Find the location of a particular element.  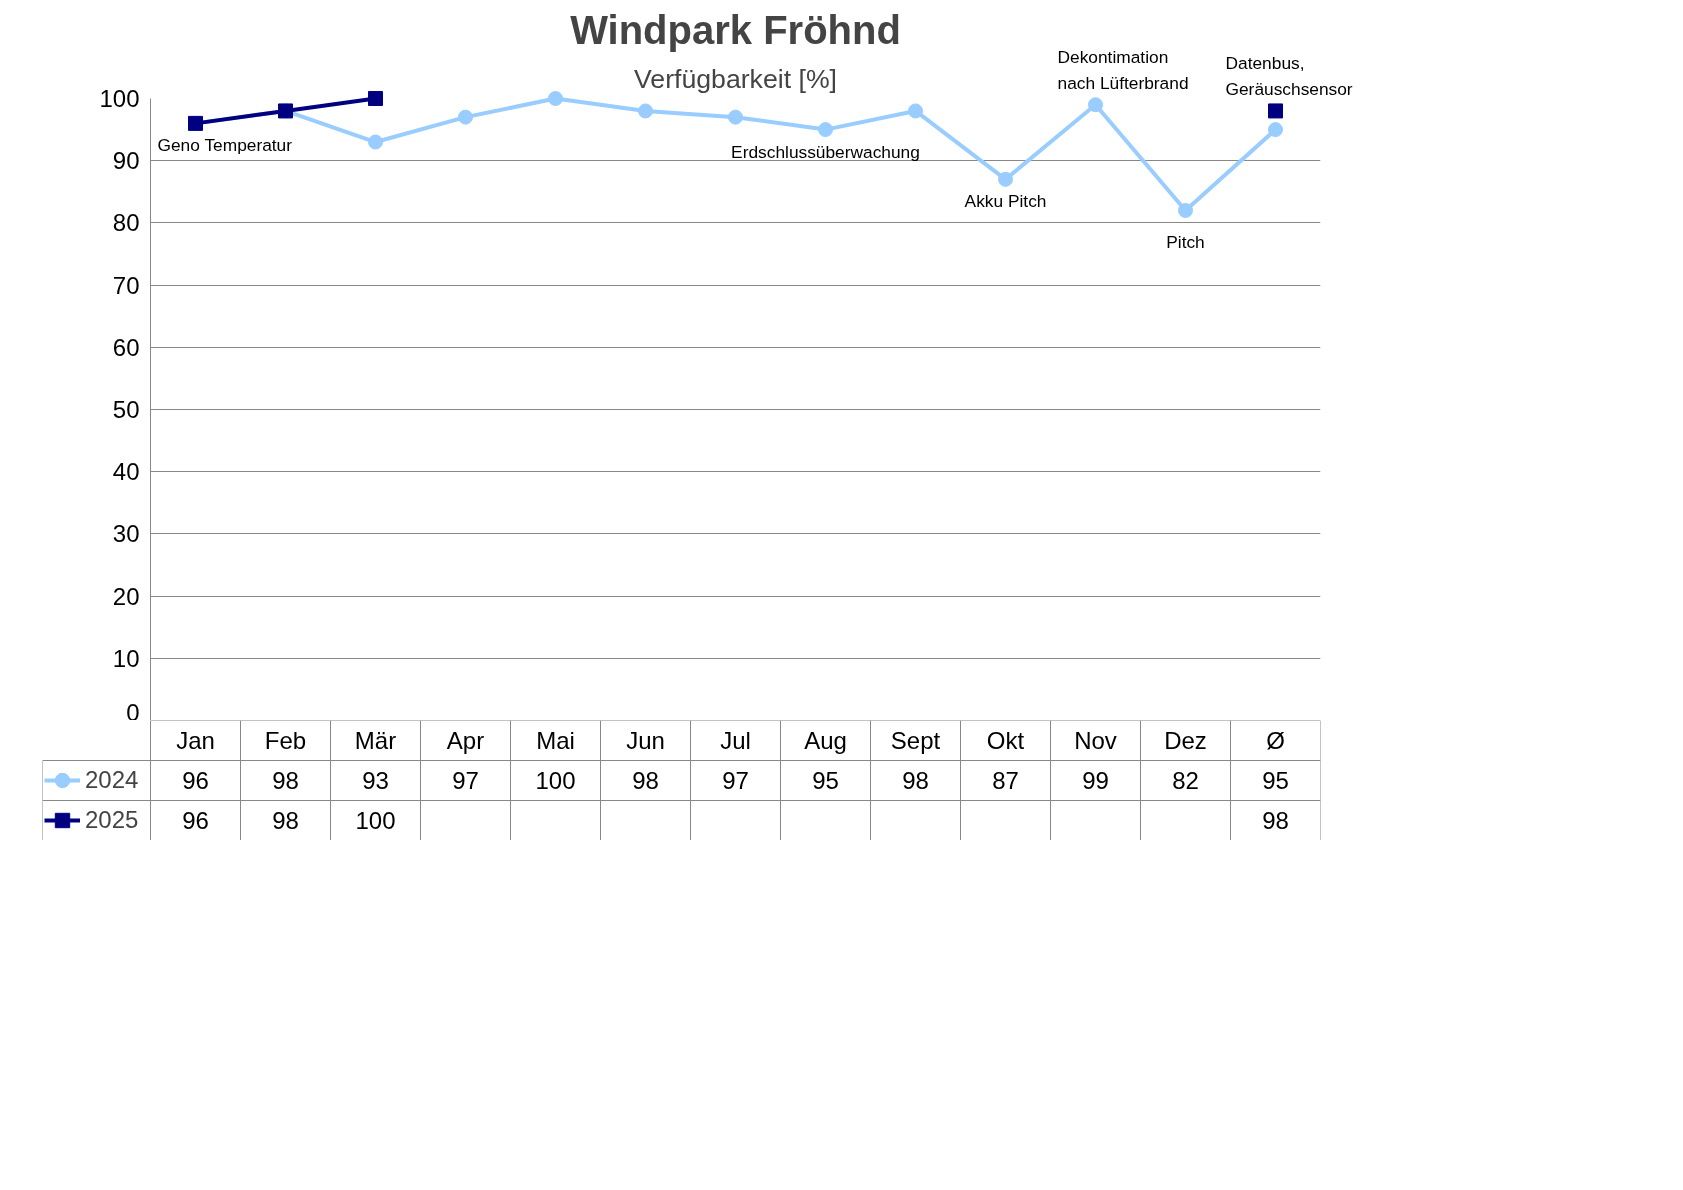

x-tick-label: Mai is located at coordinates (555, 740).